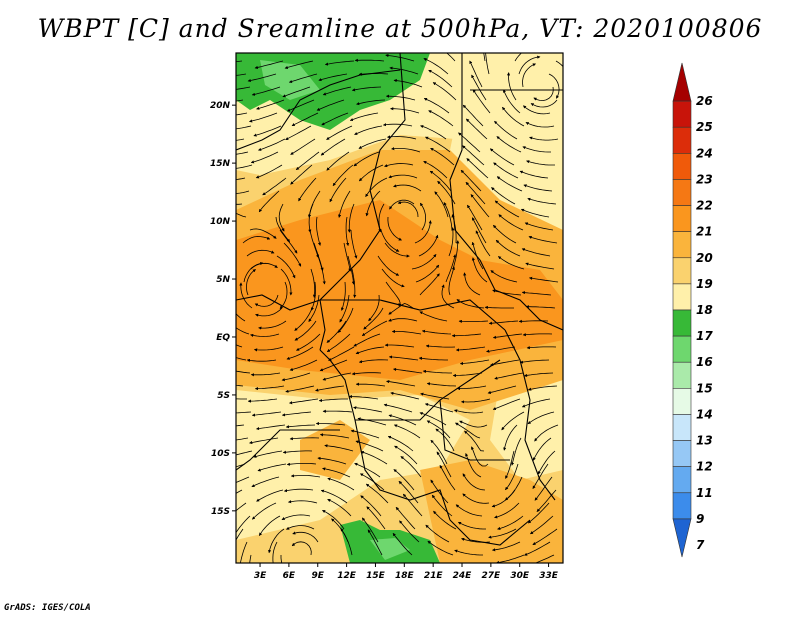  I want to click on lon-label: 27E, so click(492, 576).